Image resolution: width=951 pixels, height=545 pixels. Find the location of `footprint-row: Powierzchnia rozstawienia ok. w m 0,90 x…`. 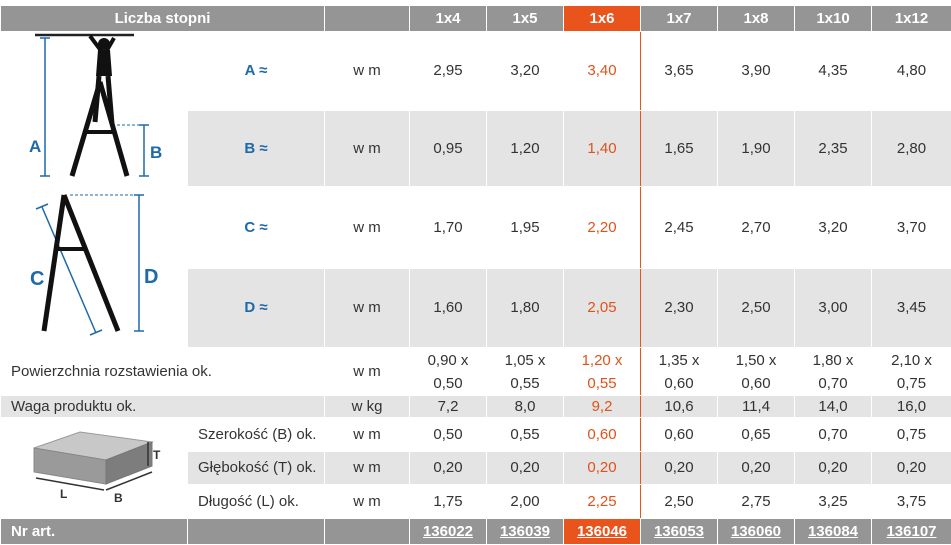

footprint-row: Powierzchnia rozstawienia ok. w m 0,90 x… is located at coordinates (476, 372).